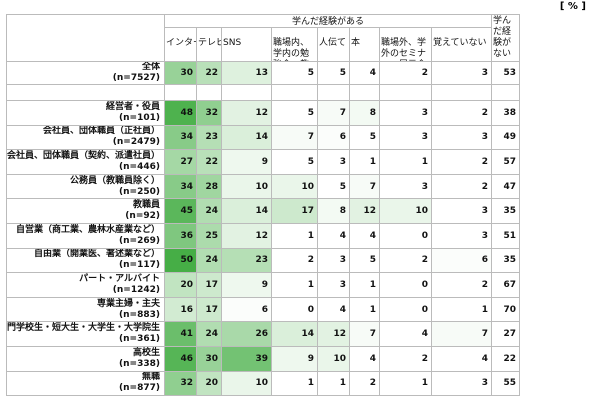  I want to click on row-count: (n=361), so click(139, 339).